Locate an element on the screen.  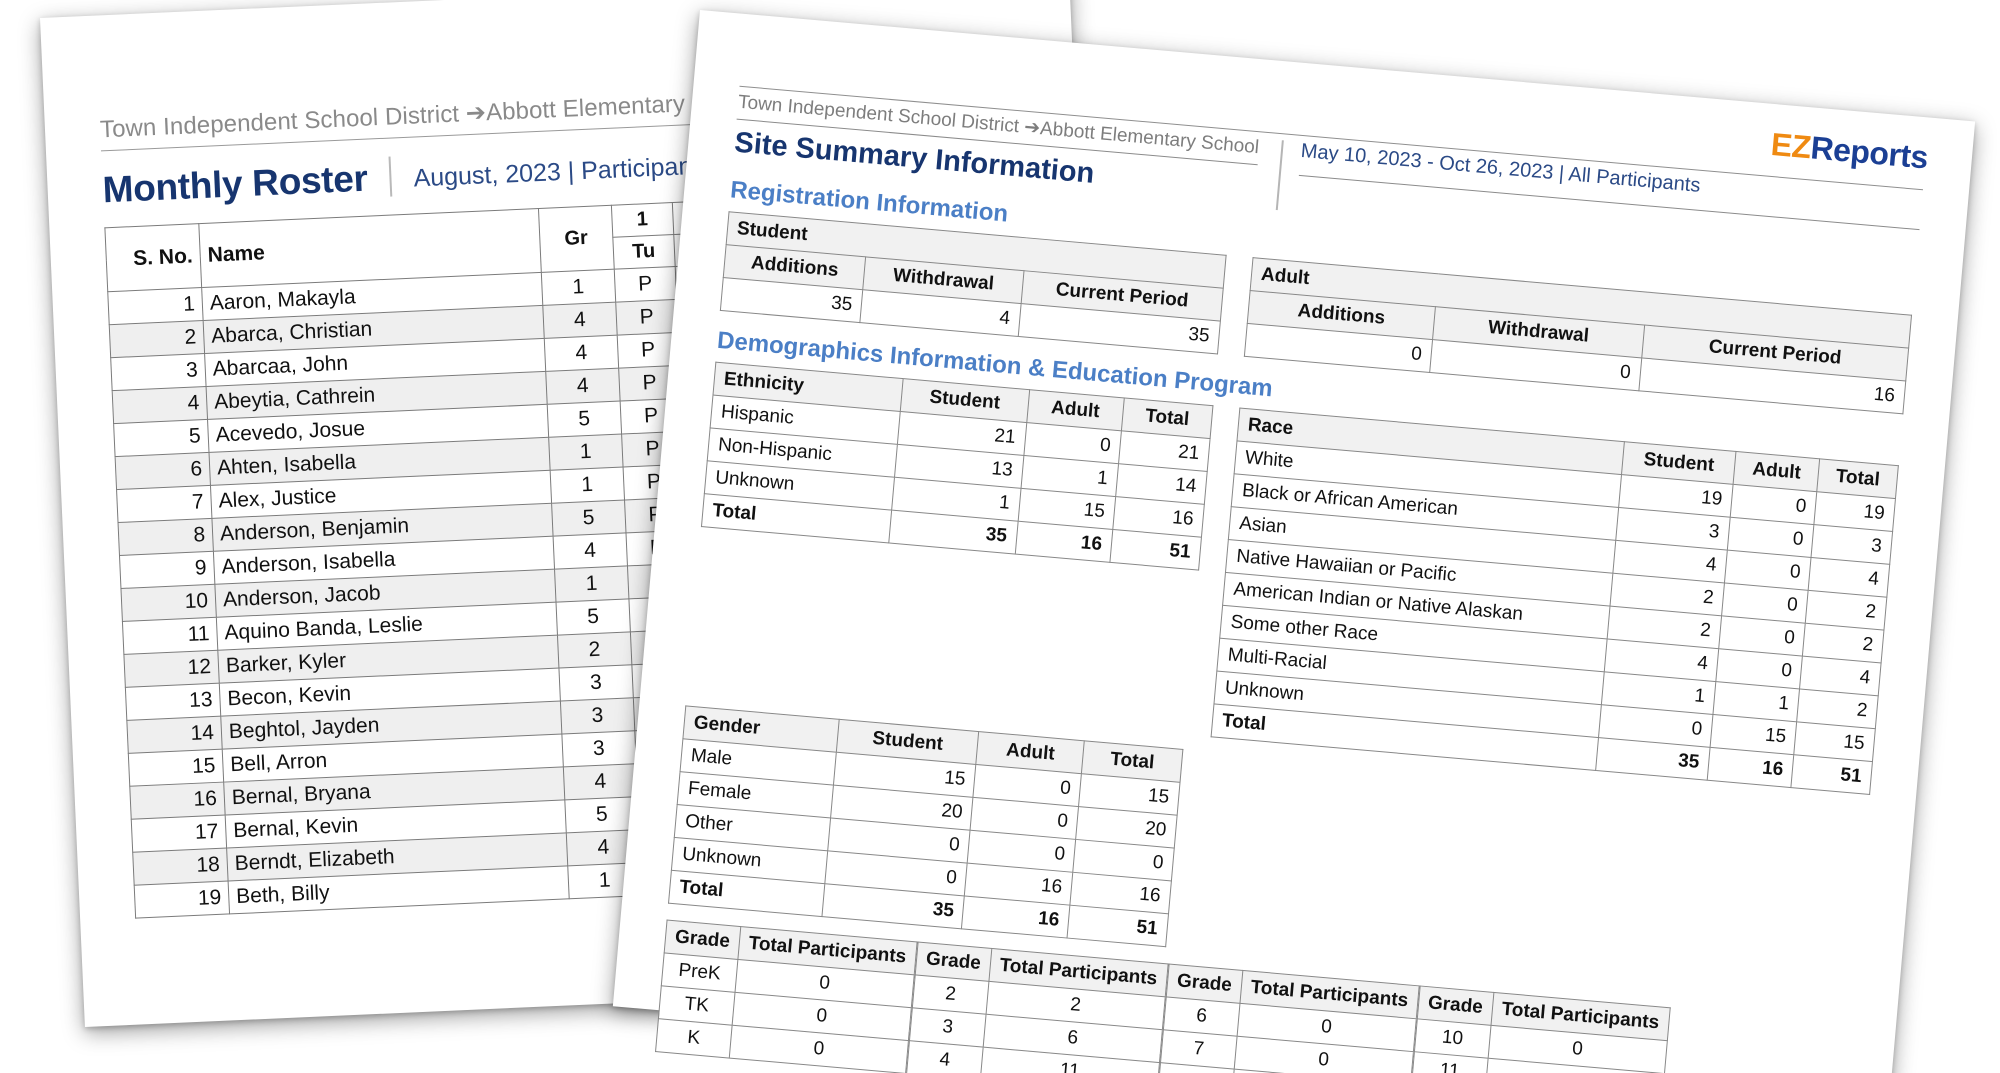
roster-cell-sno: 17 is located at coordinates (179, 834).